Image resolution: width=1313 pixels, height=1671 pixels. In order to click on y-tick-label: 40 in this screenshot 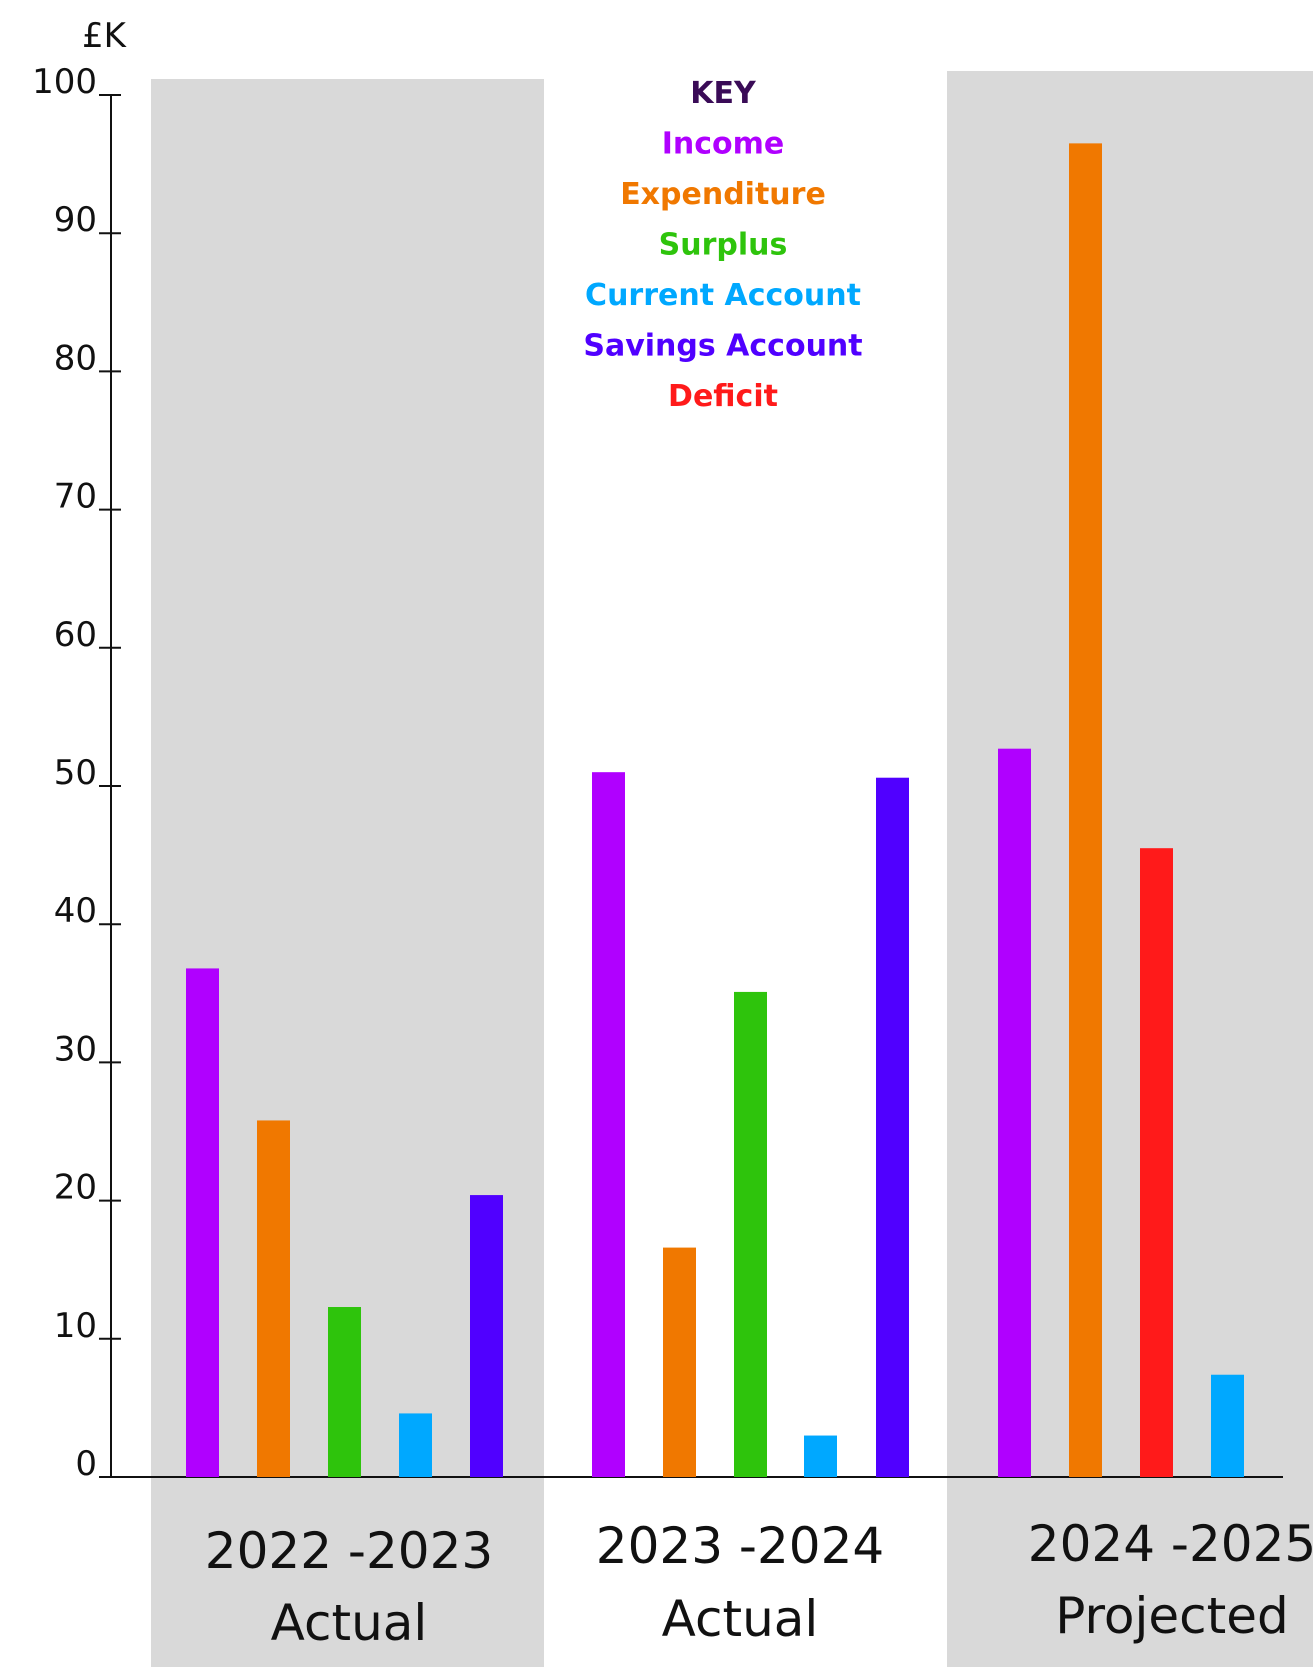, I will do `click(75, 911)`.